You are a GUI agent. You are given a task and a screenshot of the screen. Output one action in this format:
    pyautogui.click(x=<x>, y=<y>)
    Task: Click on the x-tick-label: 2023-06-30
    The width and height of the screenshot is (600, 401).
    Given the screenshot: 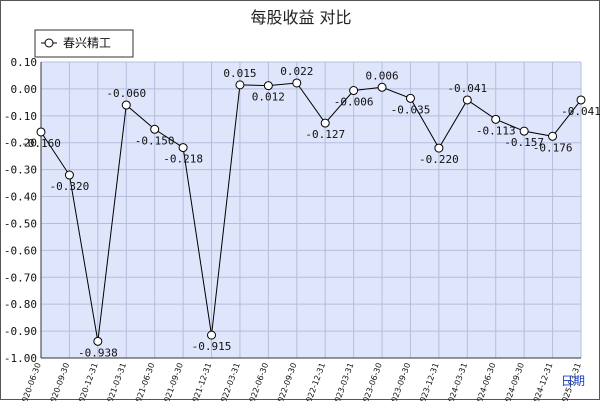 What is the action you would take?
    pyautogui.click(x=372, y=381)
    